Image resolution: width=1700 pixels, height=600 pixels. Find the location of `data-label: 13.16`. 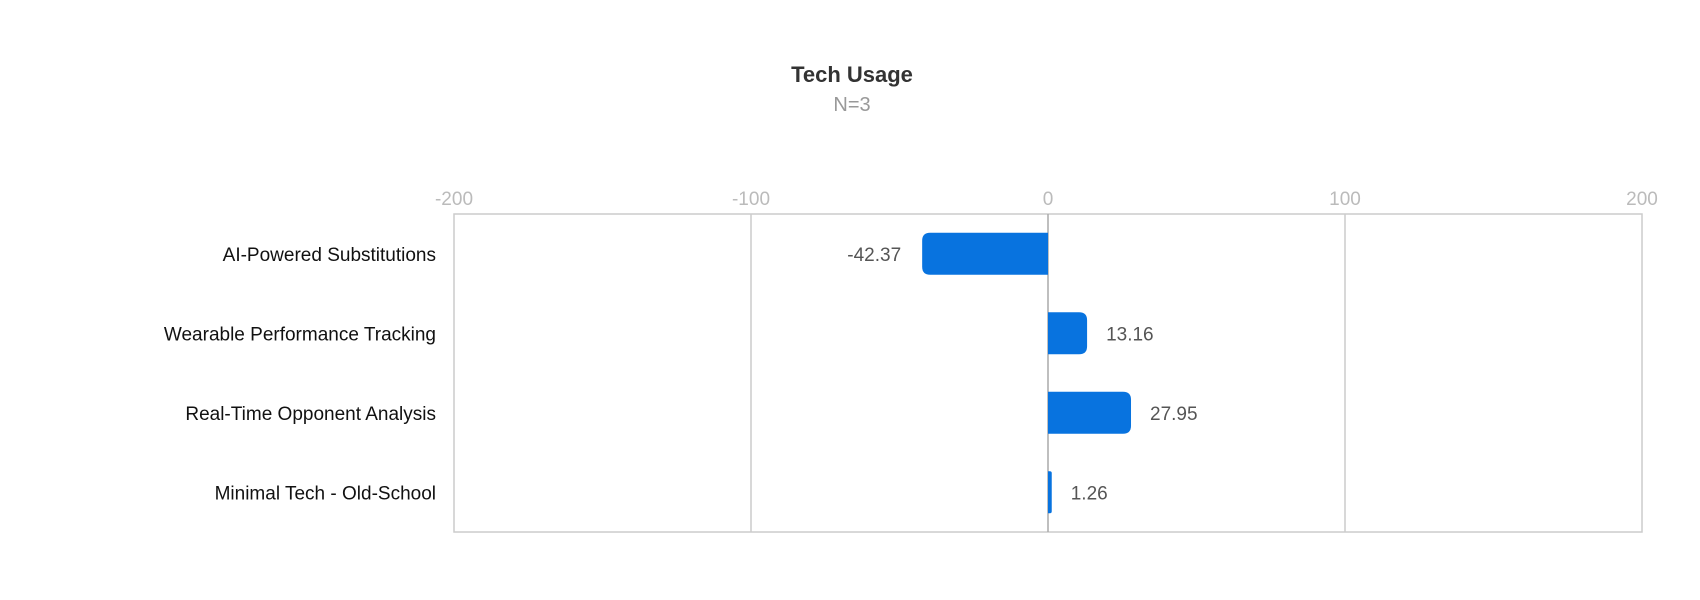

data-label: 13.16 is located at coordinates (1130, 334).